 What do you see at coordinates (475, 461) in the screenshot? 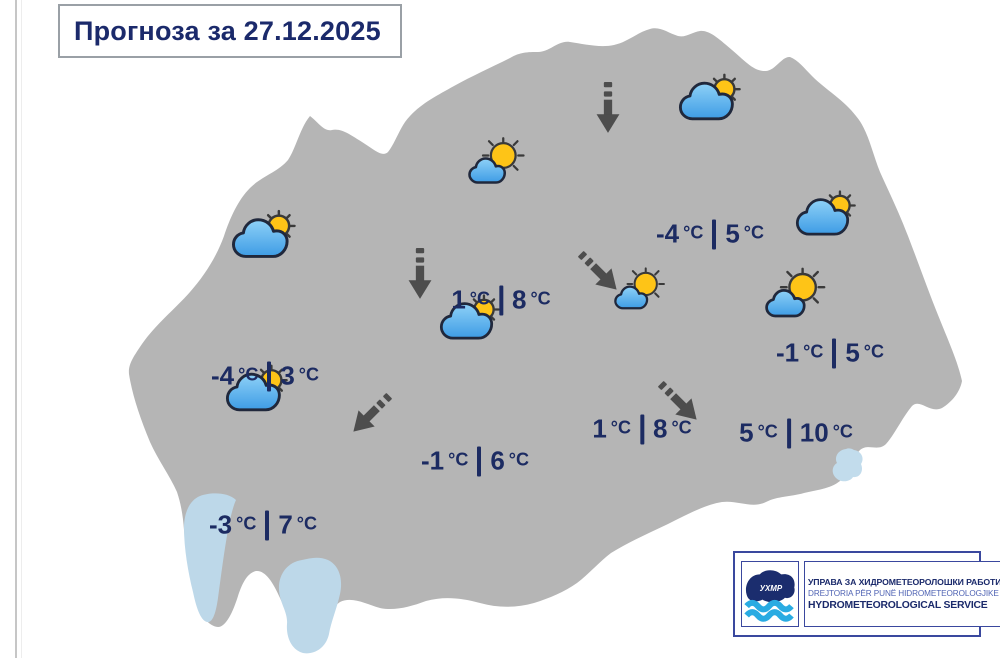
I see `temperature-label: -1 °C 6 °C` at bounding box center [475, 461].